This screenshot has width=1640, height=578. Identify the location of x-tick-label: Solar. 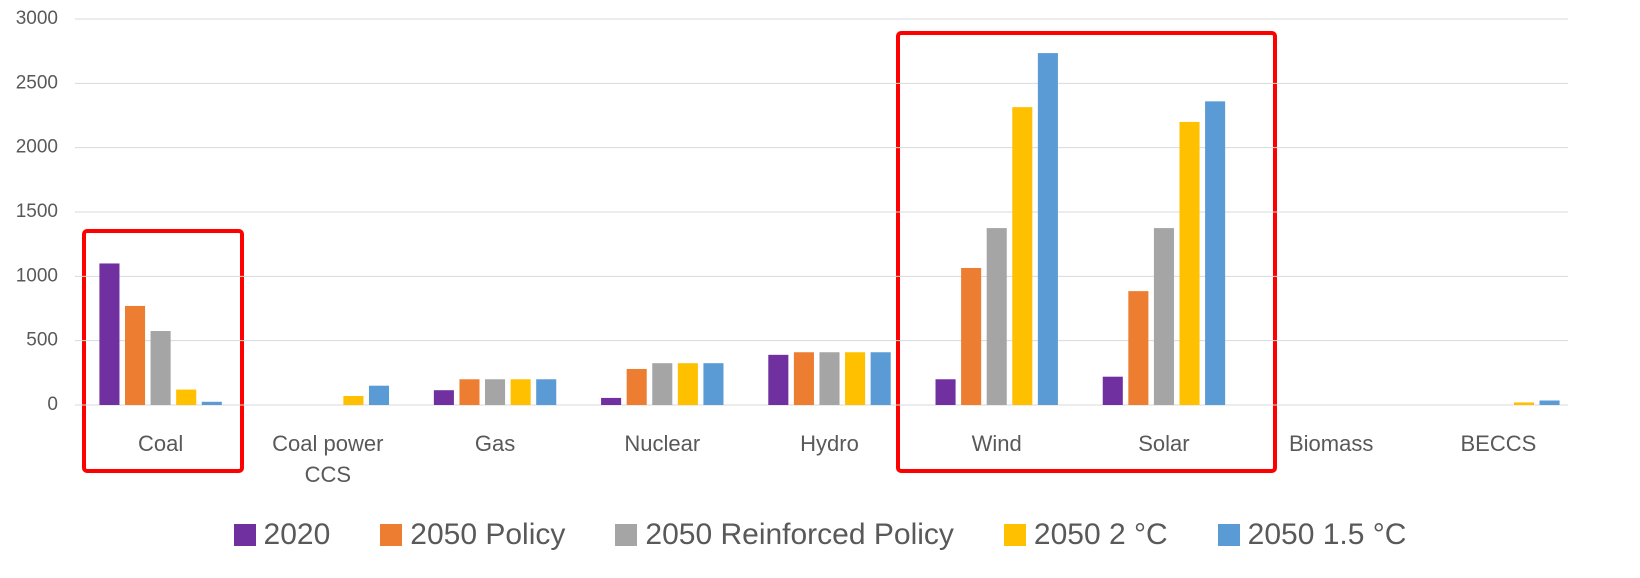
(1164, 443).